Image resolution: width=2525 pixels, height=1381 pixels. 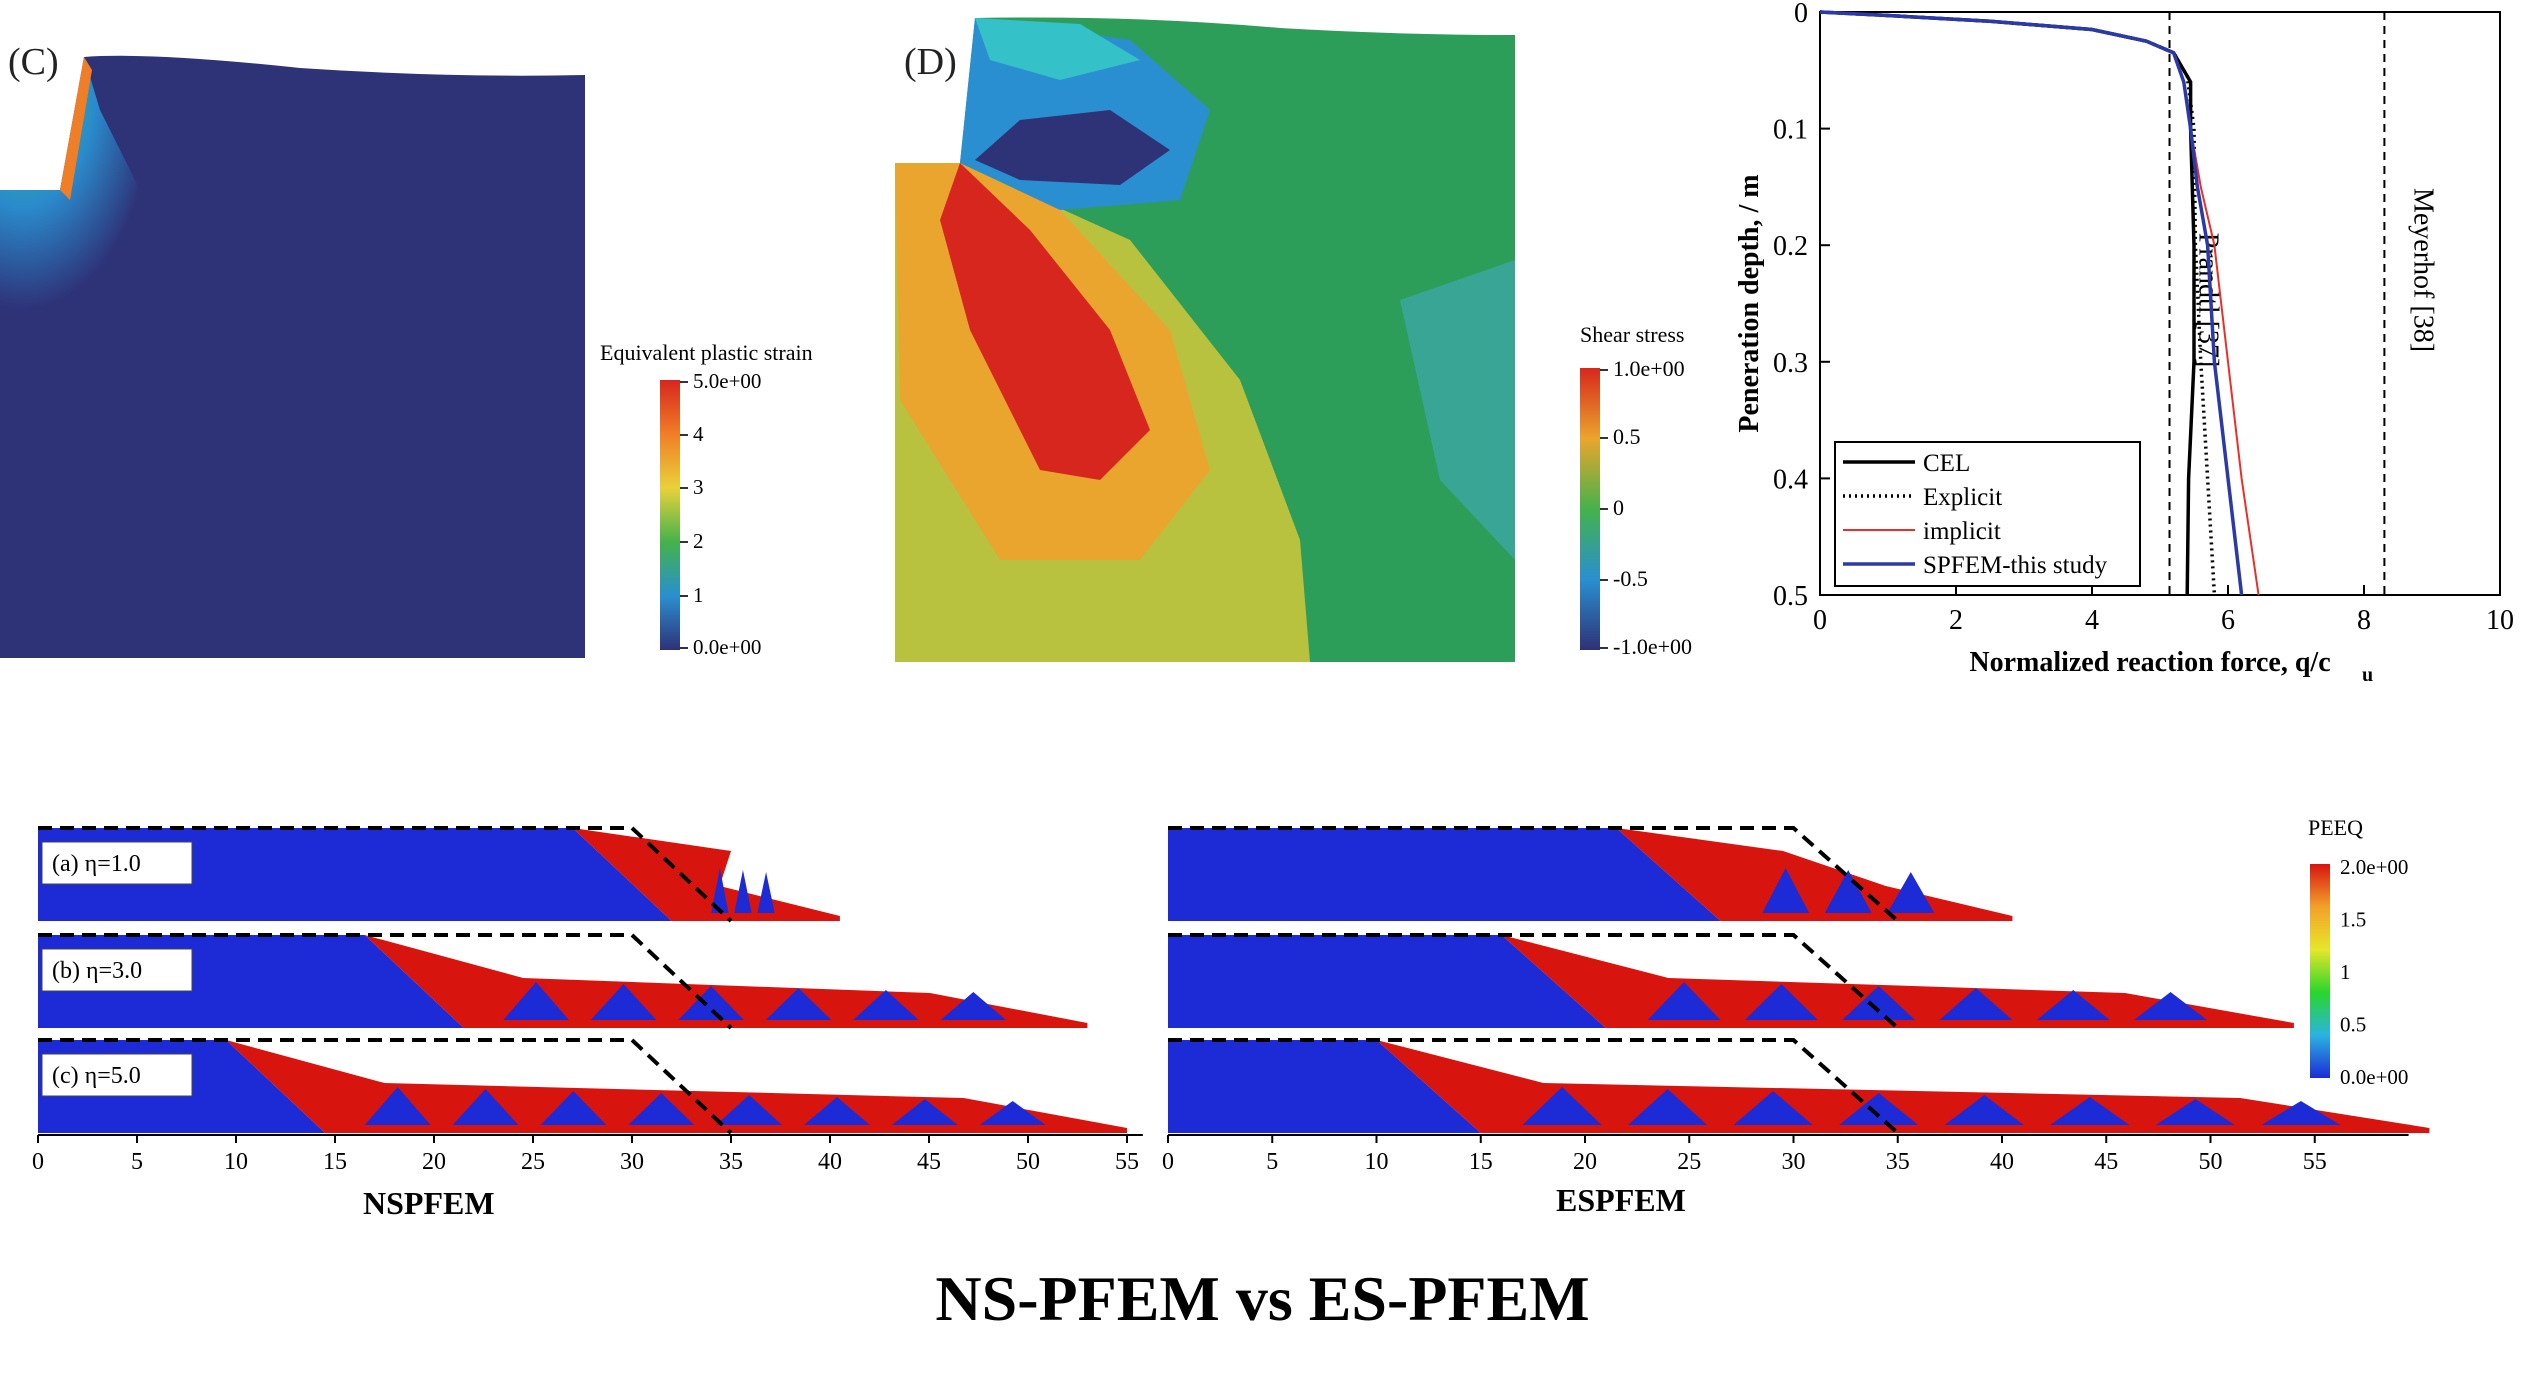 What do you see at coordinates (1649, 368) in the screenshot?
I see `panel-d-tick-0: 1.0e+00` at bounding box center [1649, 368].